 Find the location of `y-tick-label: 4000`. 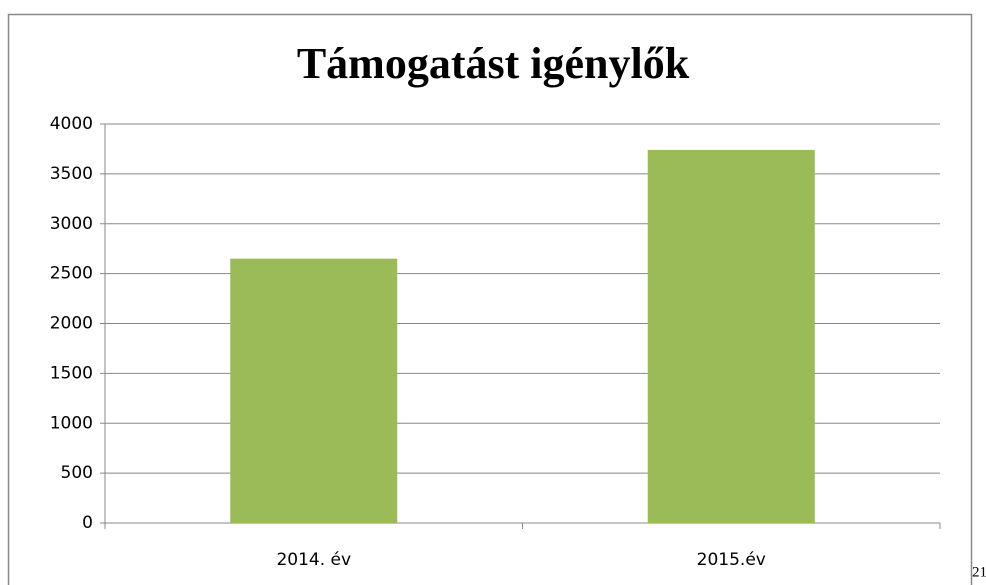

y-tick-label: 4000 is located at coordinates (71, 124).